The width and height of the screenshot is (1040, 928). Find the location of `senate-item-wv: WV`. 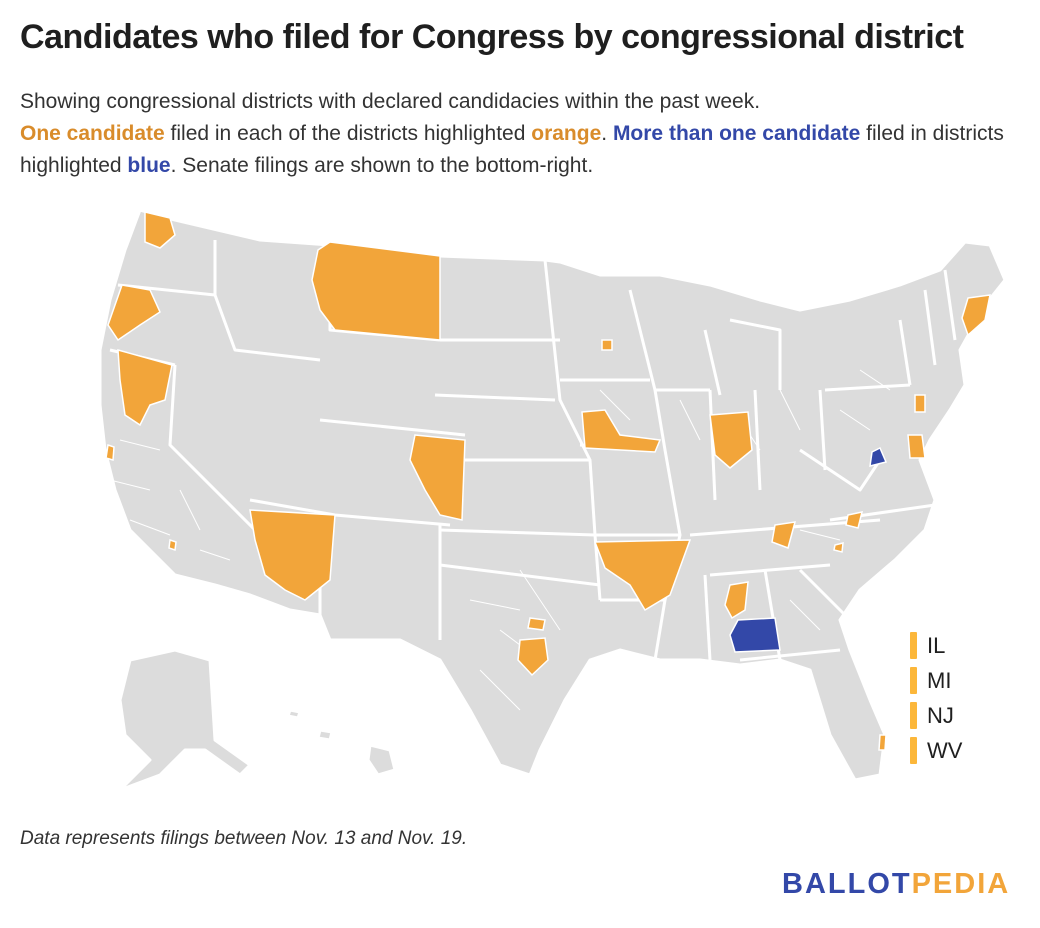

senate-item-wv: WV is located at coordinates (955, 750).